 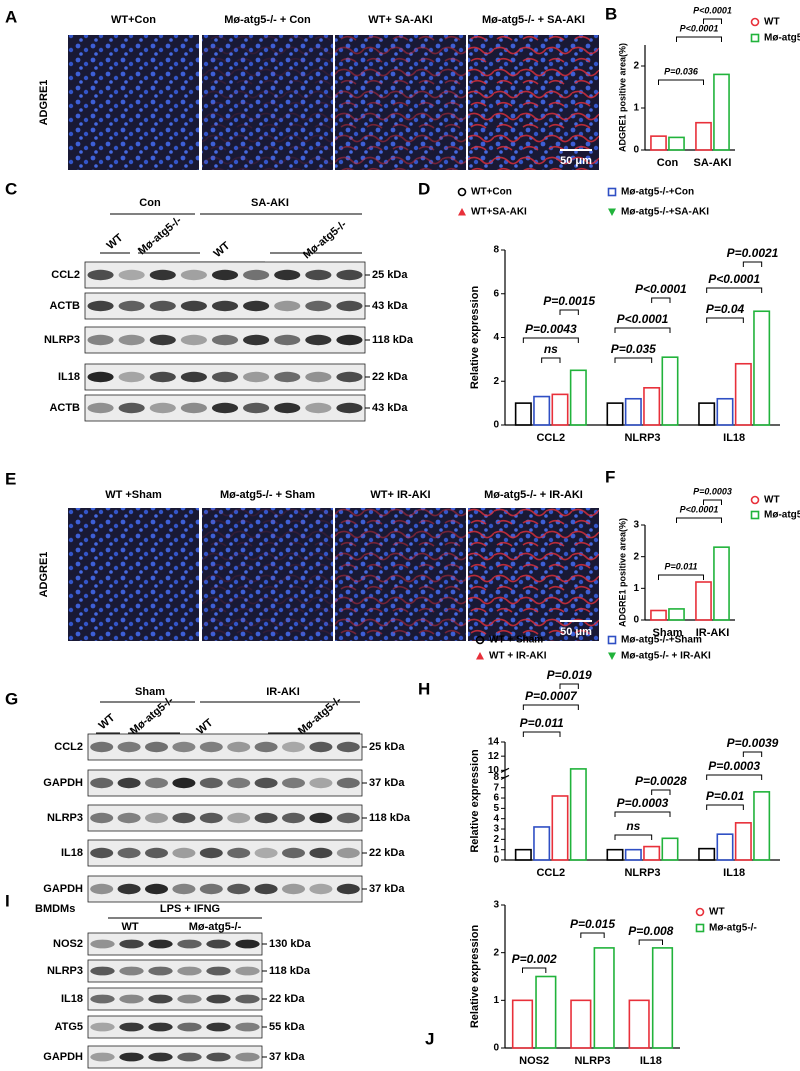 What do you see at coordinates (63, 889) in the screenshot?
I see `row-label: GAPDH` at bounding box center [63, 889].